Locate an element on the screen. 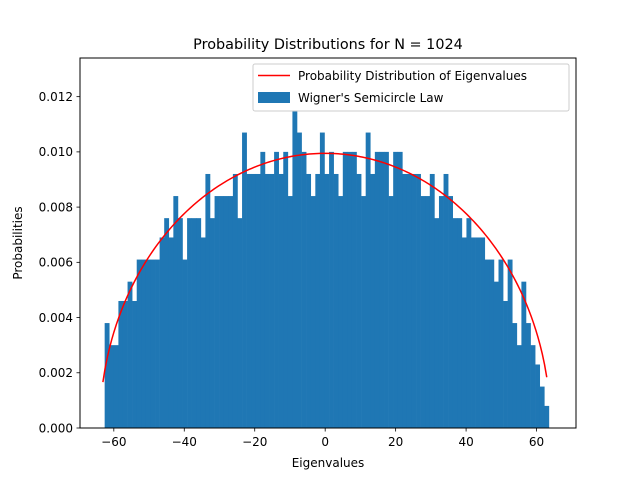  y-tick-label: 0.006 is located at coordinates (56, 263).